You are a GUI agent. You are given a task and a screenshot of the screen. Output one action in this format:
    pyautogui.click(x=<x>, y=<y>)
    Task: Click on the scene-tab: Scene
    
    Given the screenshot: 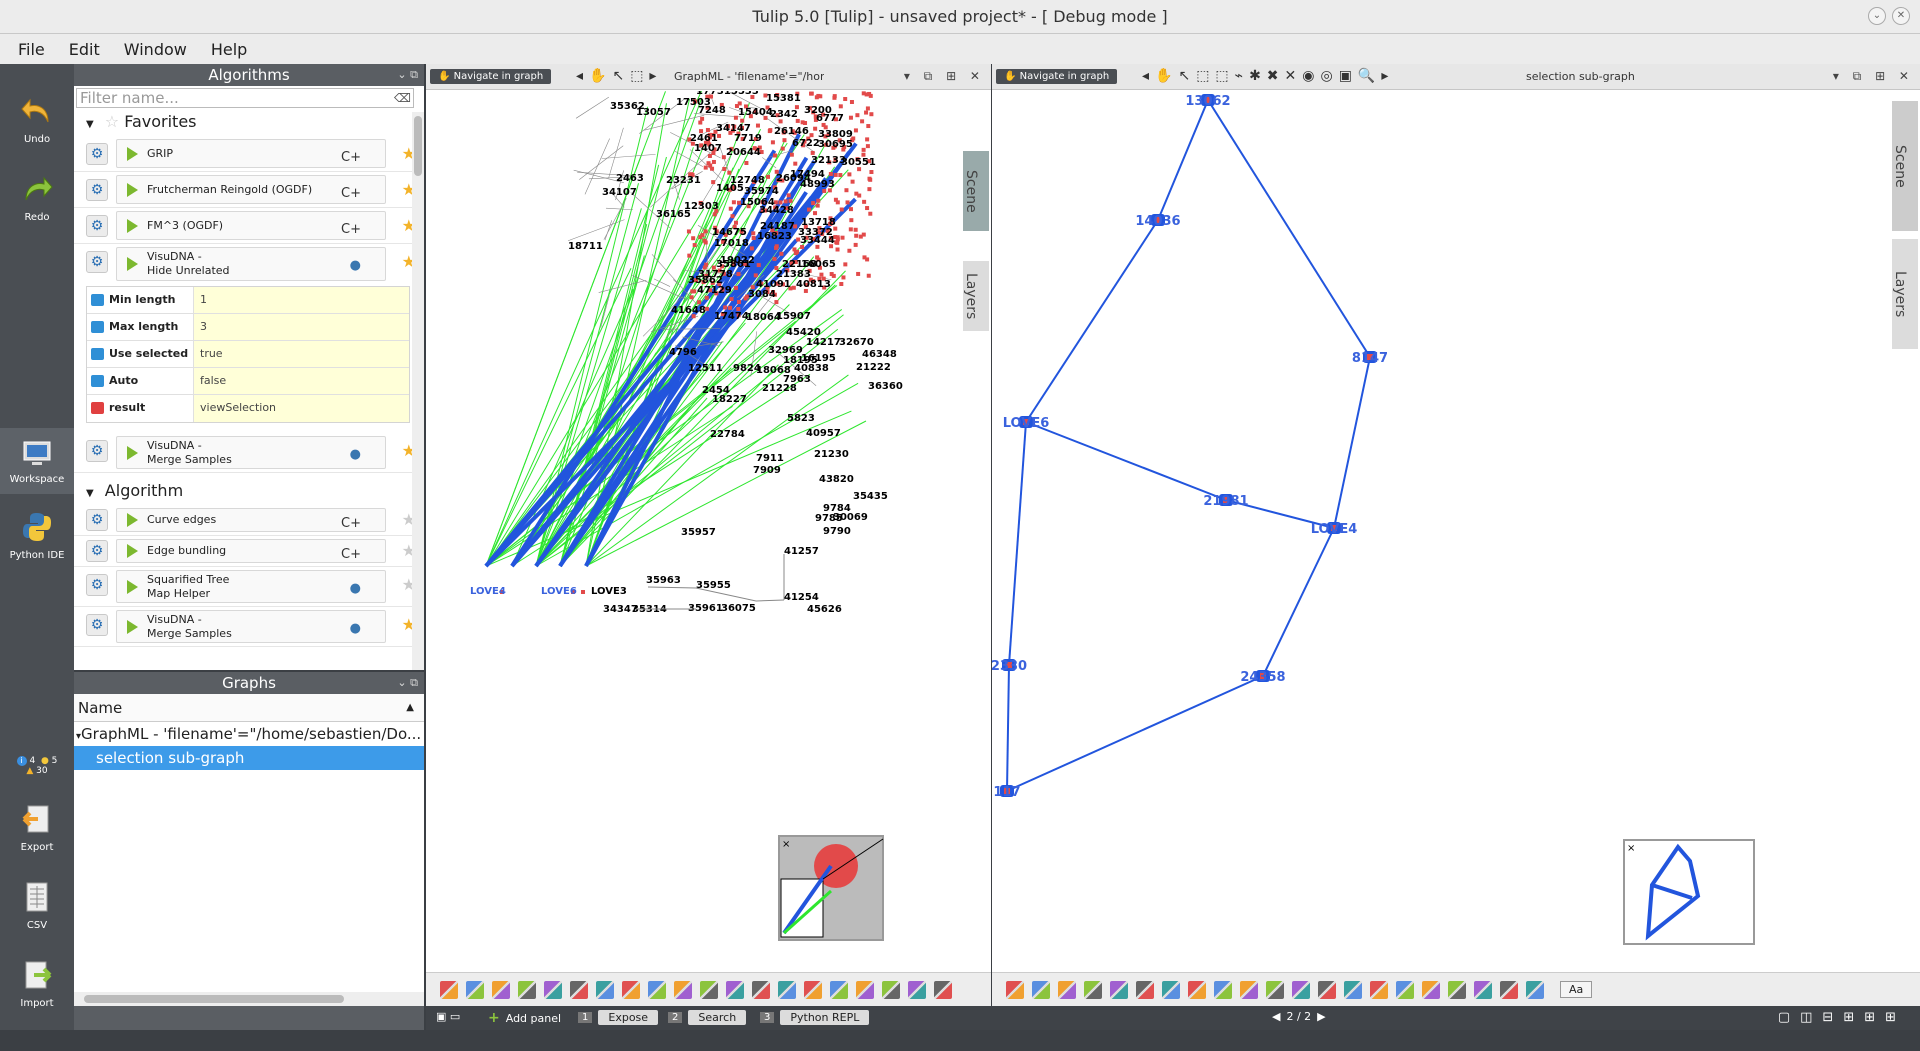 What is the action you would take?
    pyautogui.click(x=976, y=191)
    